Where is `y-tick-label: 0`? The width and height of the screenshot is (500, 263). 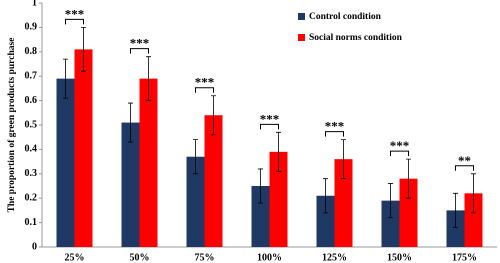 y-tick-label: 0 is located at coordinates (34, 246).